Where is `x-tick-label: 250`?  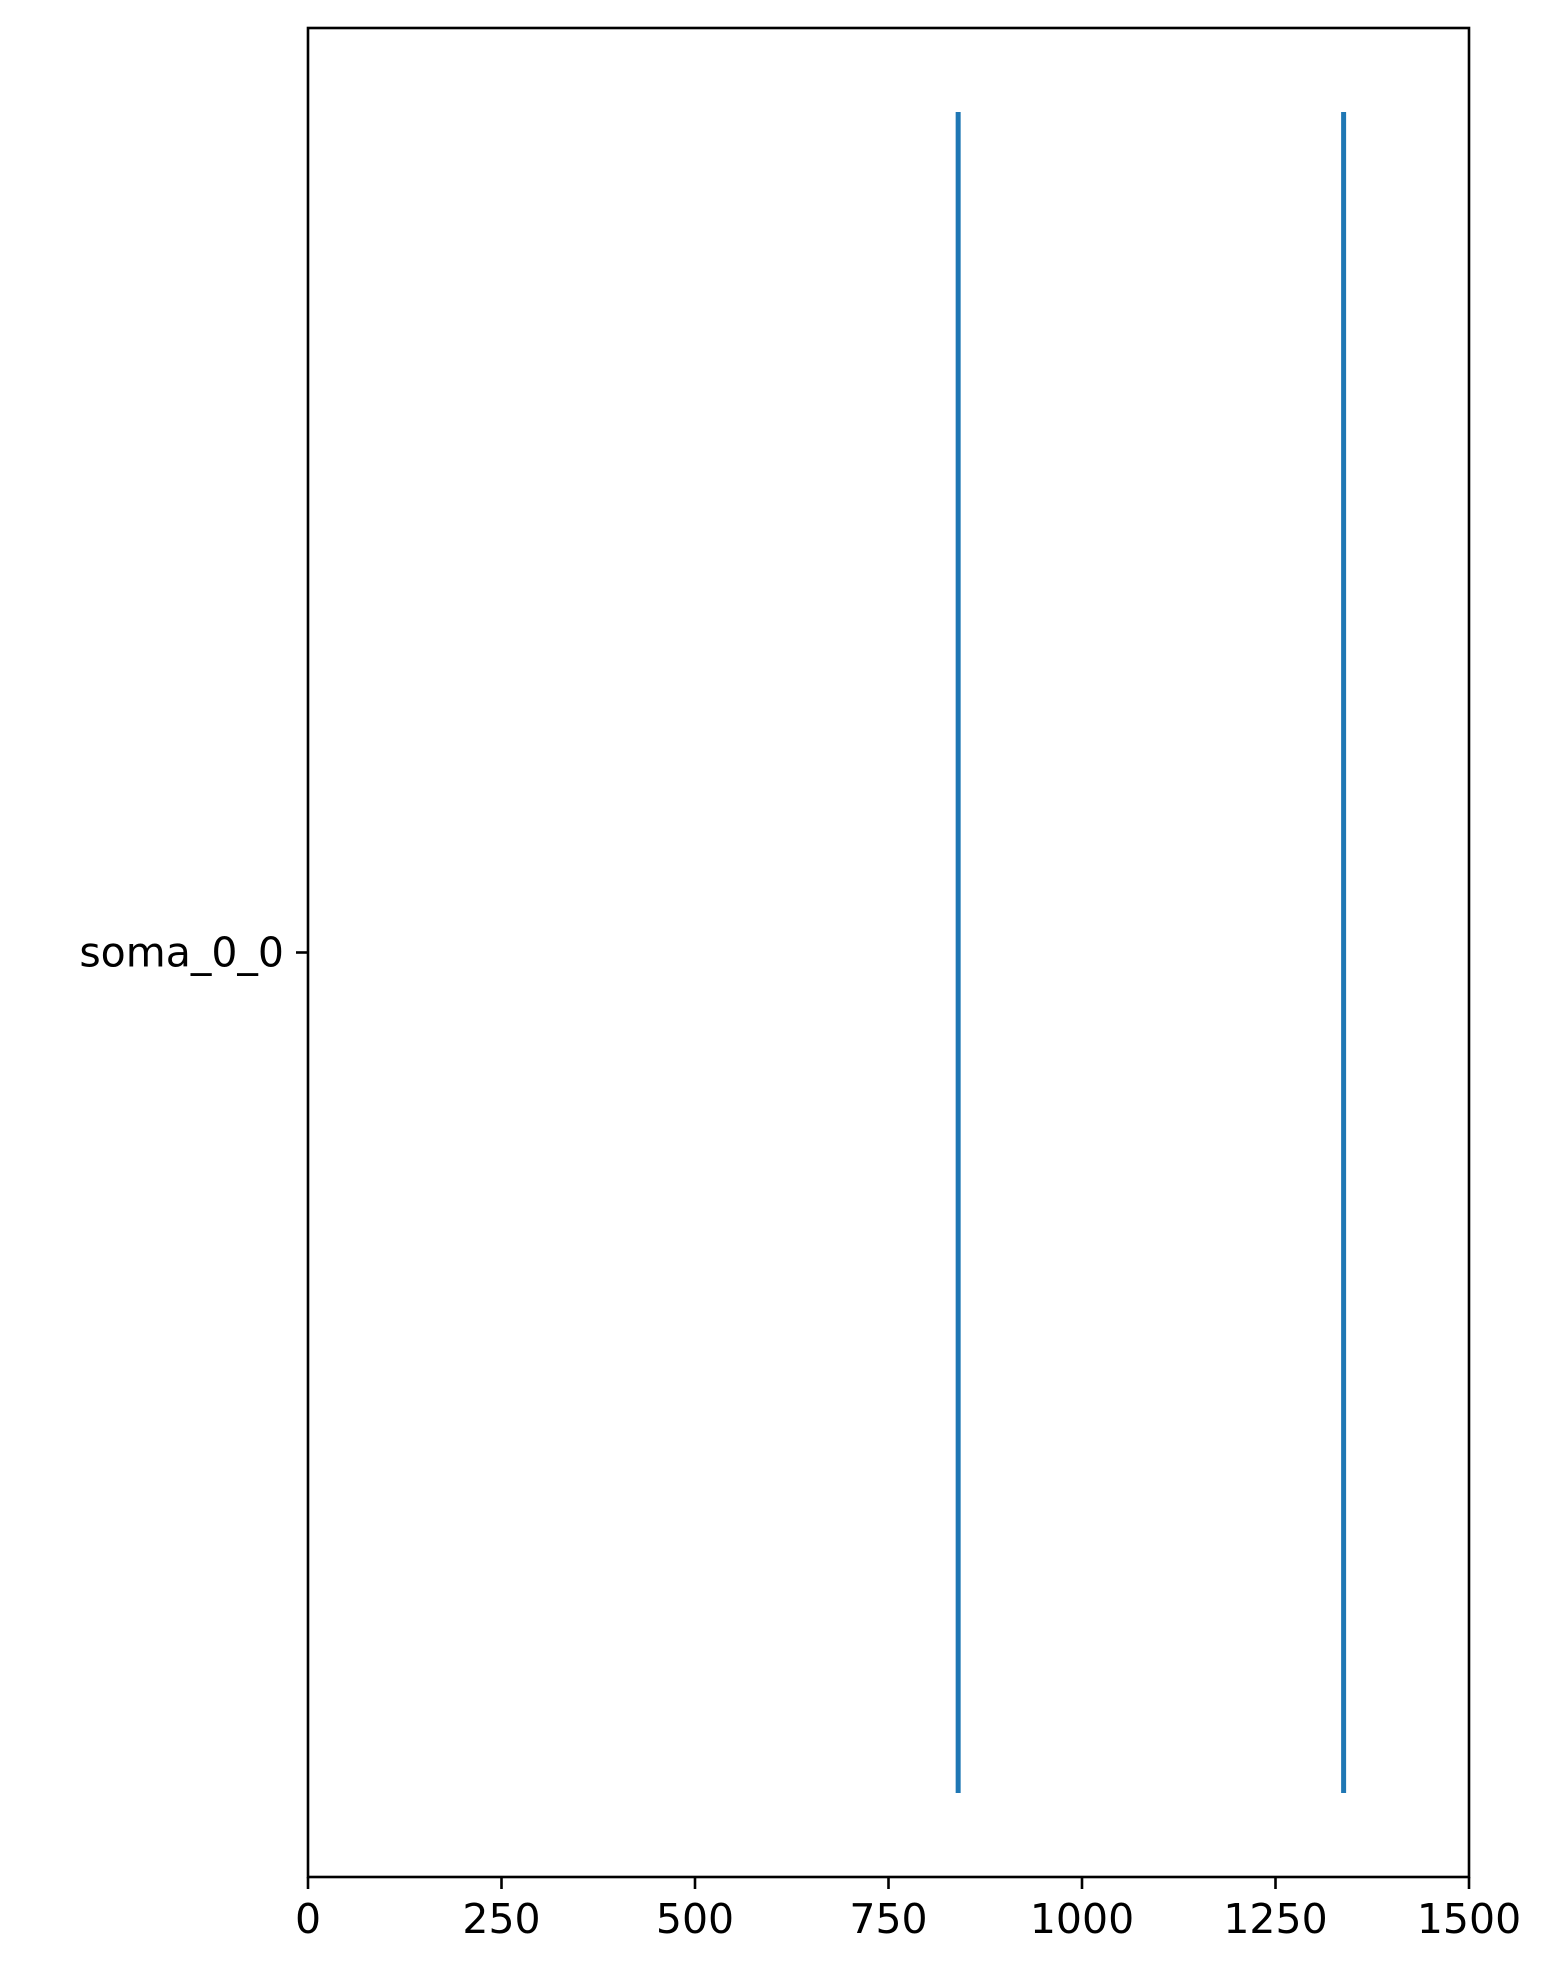
x-tick-label: 250 is located at coordinates (501, 1919).